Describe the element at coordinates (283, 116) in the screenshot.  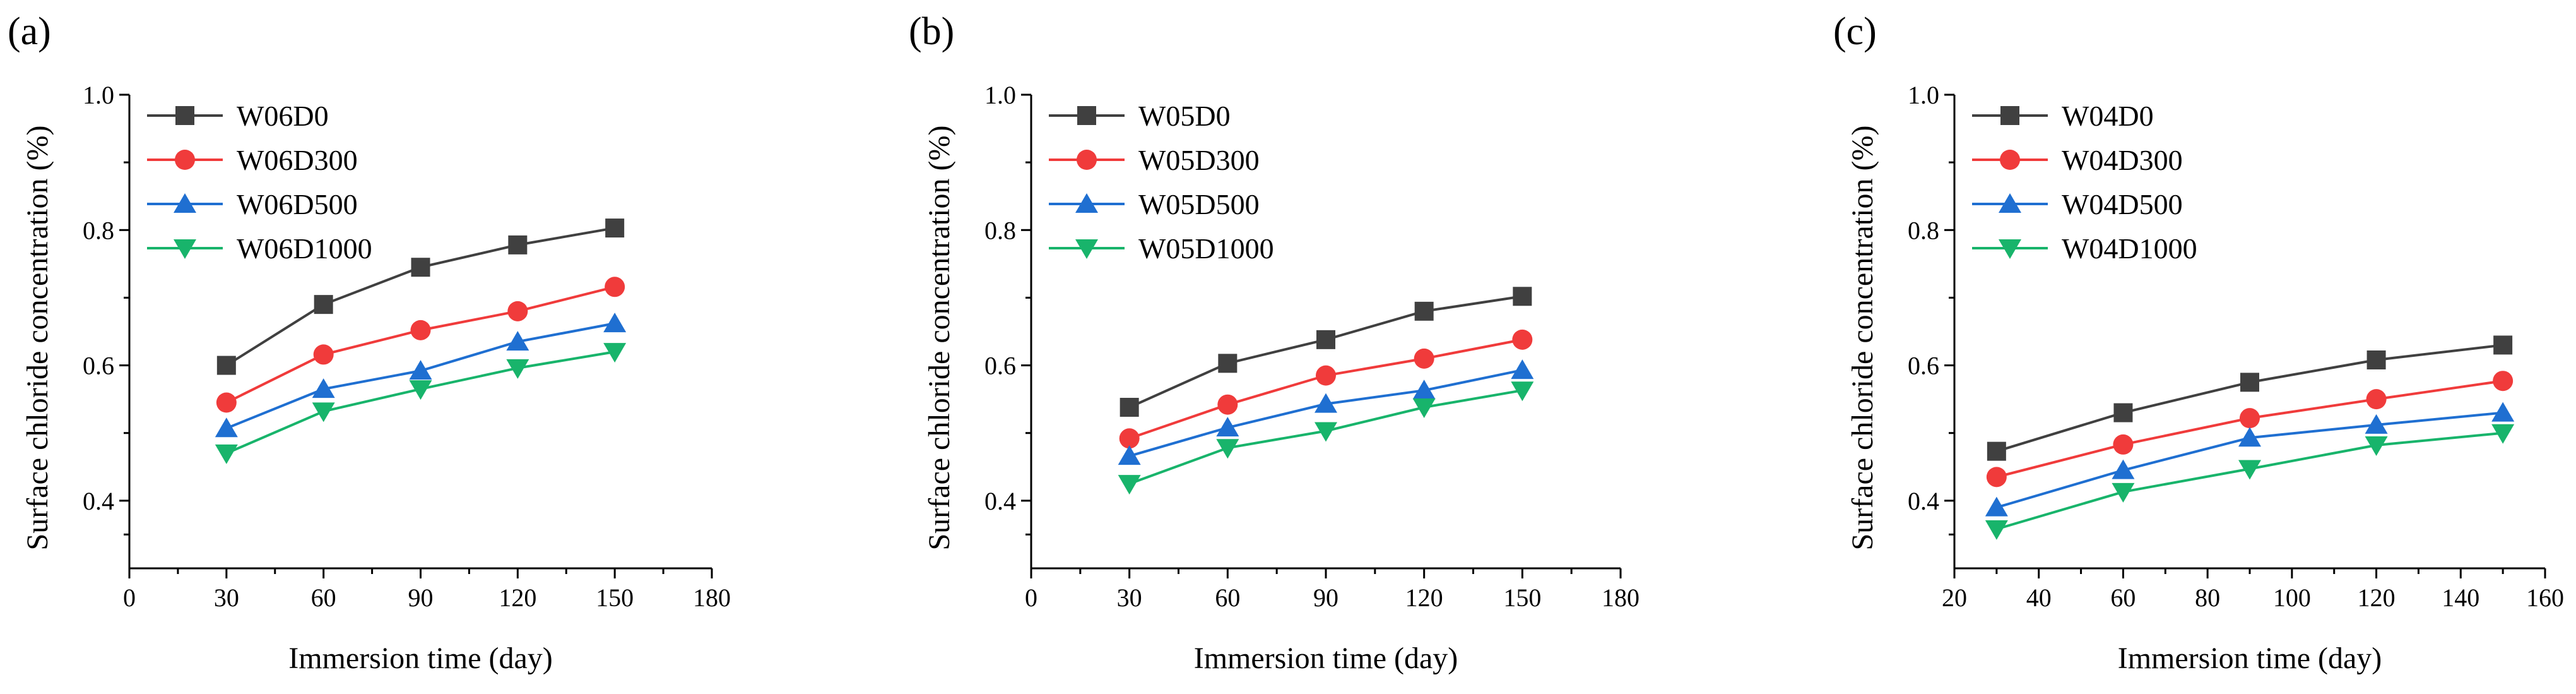
I see `legend-label-W06D0: W06D0` at that location.